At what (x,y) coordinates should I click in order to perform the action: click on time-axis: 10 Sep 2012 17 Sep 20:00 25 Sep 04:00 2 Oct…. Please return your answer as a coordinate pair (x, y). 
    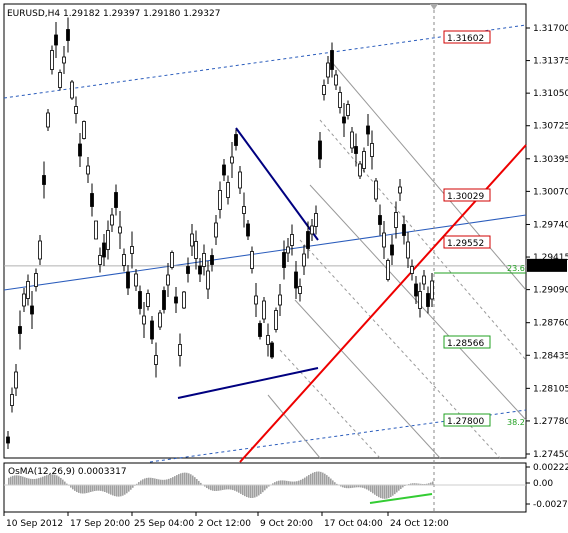
    Looking at the image, I should click on (226, 520).